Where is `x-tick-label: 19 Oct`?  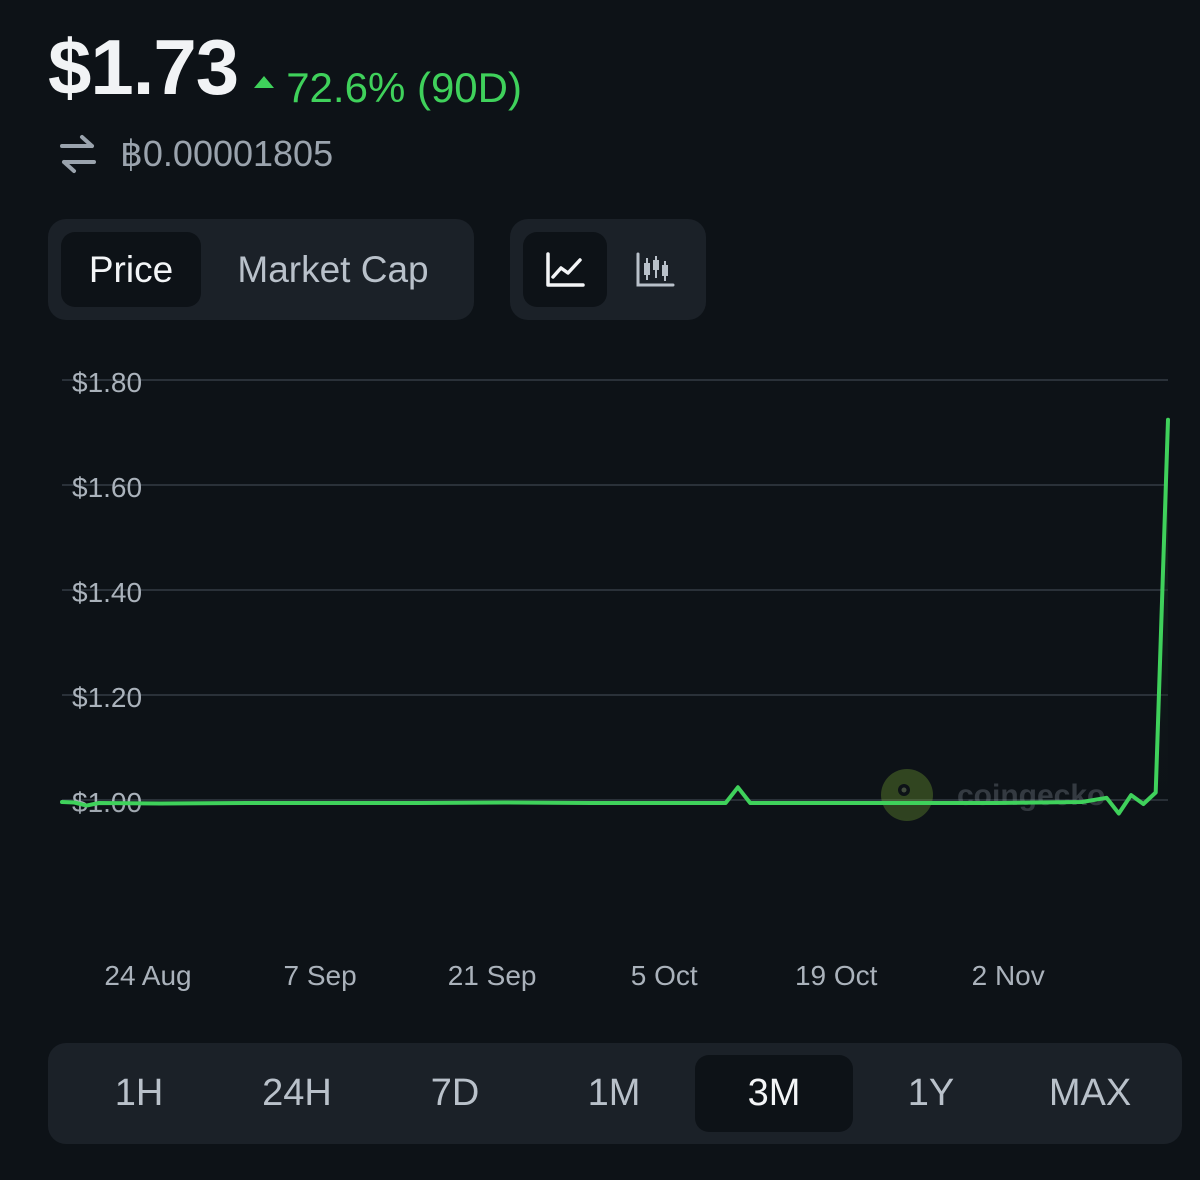
x-tick-label: 19 Oct is located at coordinates (836, 975).